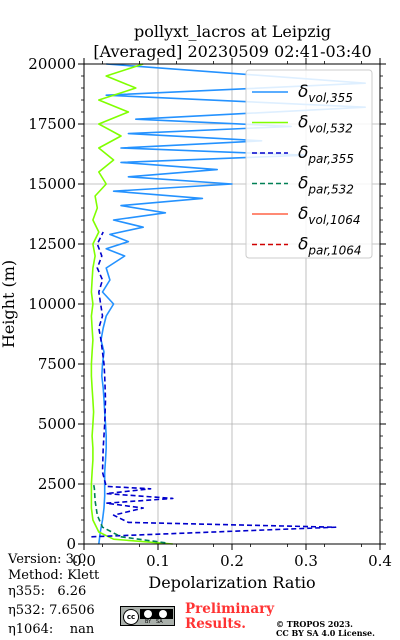 The height and width of the screenshot is (640, 400). What do you see at coordinates (57, 364) in the screenshot?
I see `y-tick-label: 7500` at bounding box center [57, 364].